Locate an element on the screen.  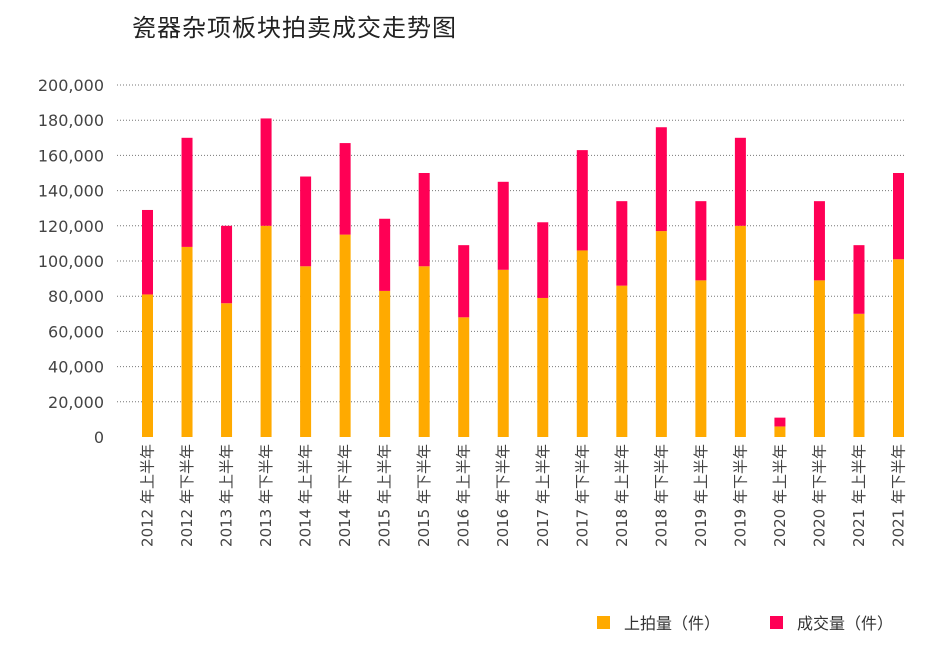
x-tick-label: 2013 年上半年 is located at coordinates (227, 495).